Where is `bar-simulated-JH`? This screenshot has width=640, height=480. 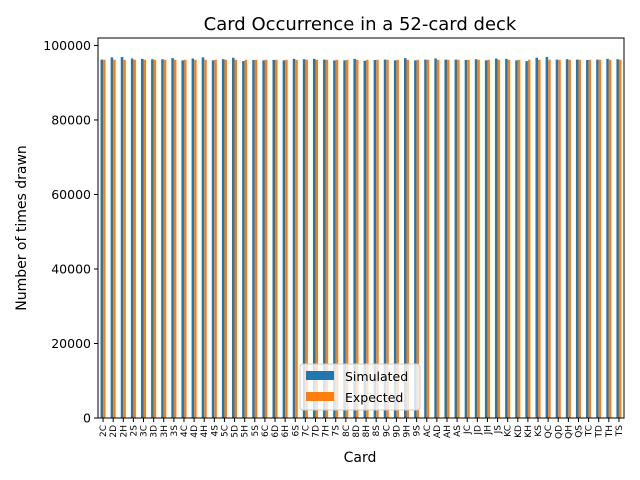
bar-simulated-JH is located at coordinates (486, 239).